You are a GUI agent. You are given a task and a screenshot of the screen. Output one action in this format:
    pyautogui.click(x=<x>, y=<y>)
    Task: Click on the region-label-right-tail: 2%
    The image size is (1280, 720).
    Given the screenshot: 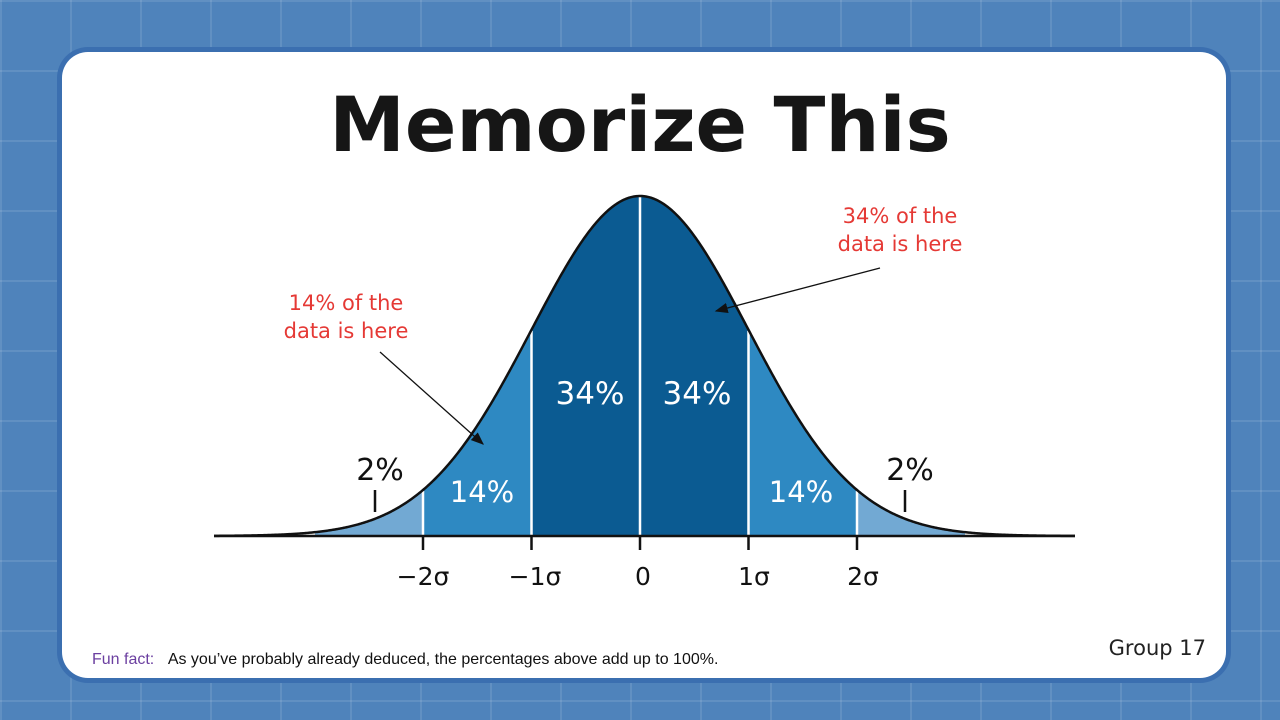 What is the action you would take?
    pyautogui.click(x=910, y=470)
    